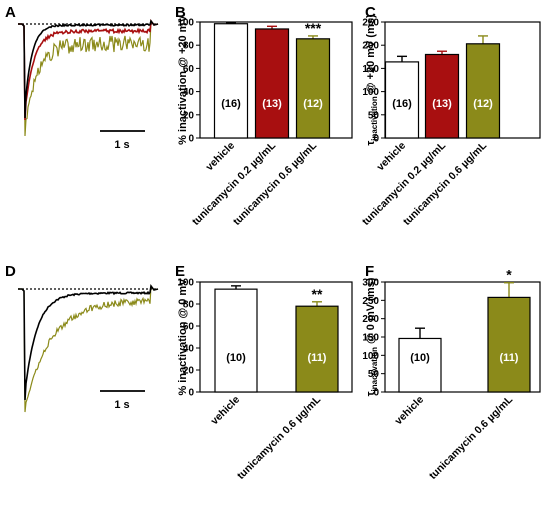 The image size is (550, 524). What do you see at coordinates (371, 312) in the screenshot?
I see `y-axis-label-rest: @ 0 mV (ms)` at bounding box center [371, 312].